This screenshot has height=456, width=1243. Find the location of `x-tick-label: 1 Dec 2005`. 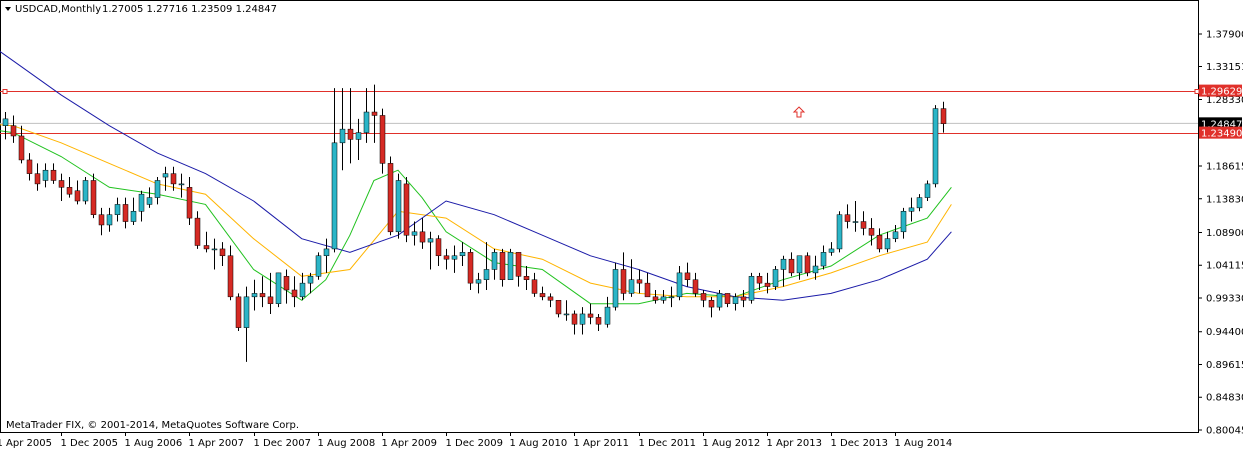

x-tick-label: 1 Dec 2005 is located at coordinates (90, 443).